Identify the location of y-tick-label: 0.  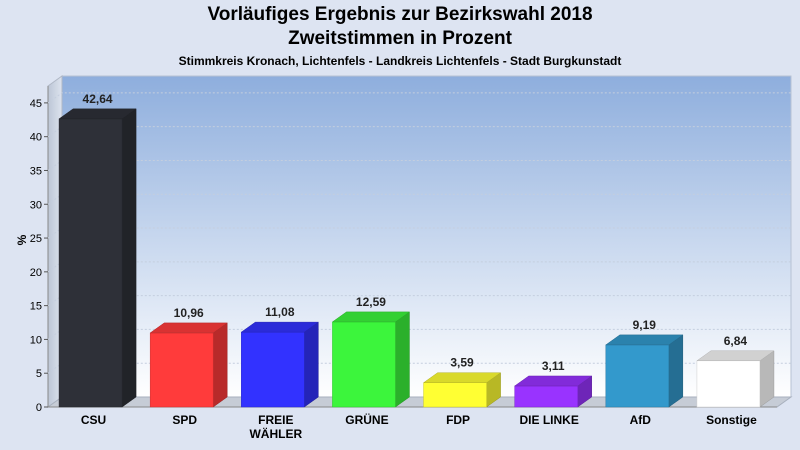
(39, 408).